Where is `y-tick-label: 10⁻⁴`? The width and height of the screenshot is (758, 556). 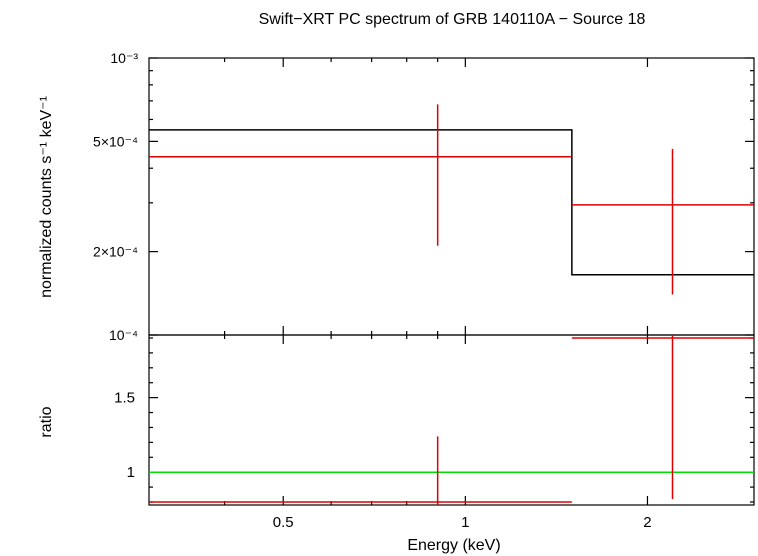 y-tick-label: 10⁻⁴ is located at coordinates (123, 335).